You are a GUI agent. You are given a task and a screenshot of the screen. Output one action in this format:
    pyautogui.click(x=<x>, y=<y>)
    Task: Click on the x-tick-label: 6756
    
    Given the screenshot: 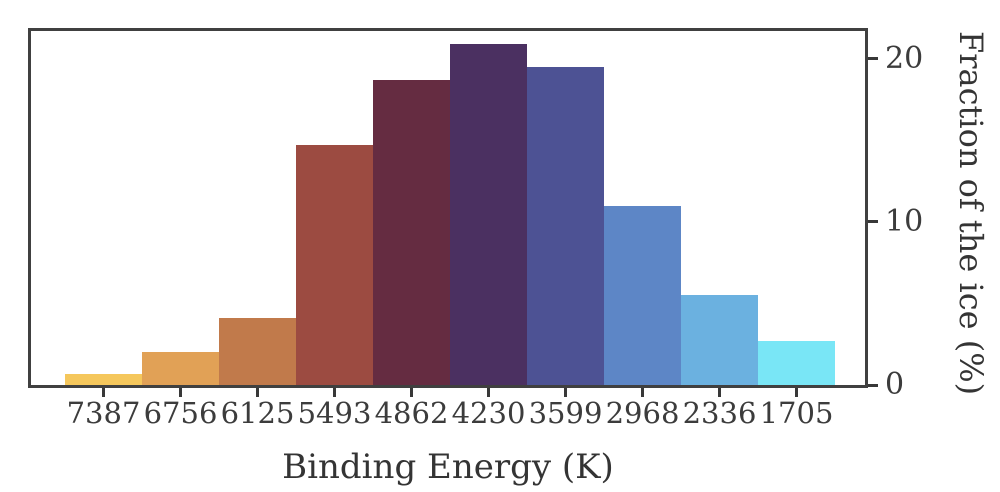 What is the action you would take?
    pyautogui.click(x=180, y=413)
    